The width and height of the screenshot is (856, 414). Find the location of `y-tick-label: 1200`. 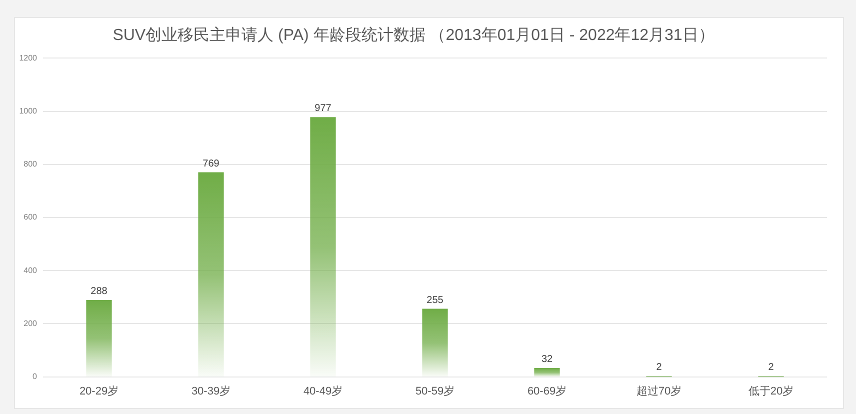

y-tick-label: 1200 is located at coordinates (28, 57).